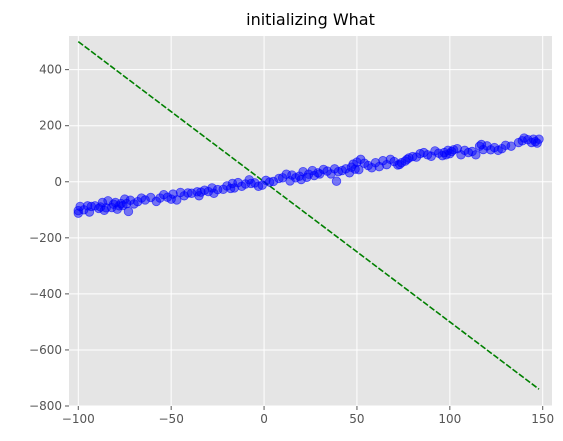 Image resolution: width=563 pixels, height=441 pixels. I want to click on x-tick-label: 0, so click(264, 419).